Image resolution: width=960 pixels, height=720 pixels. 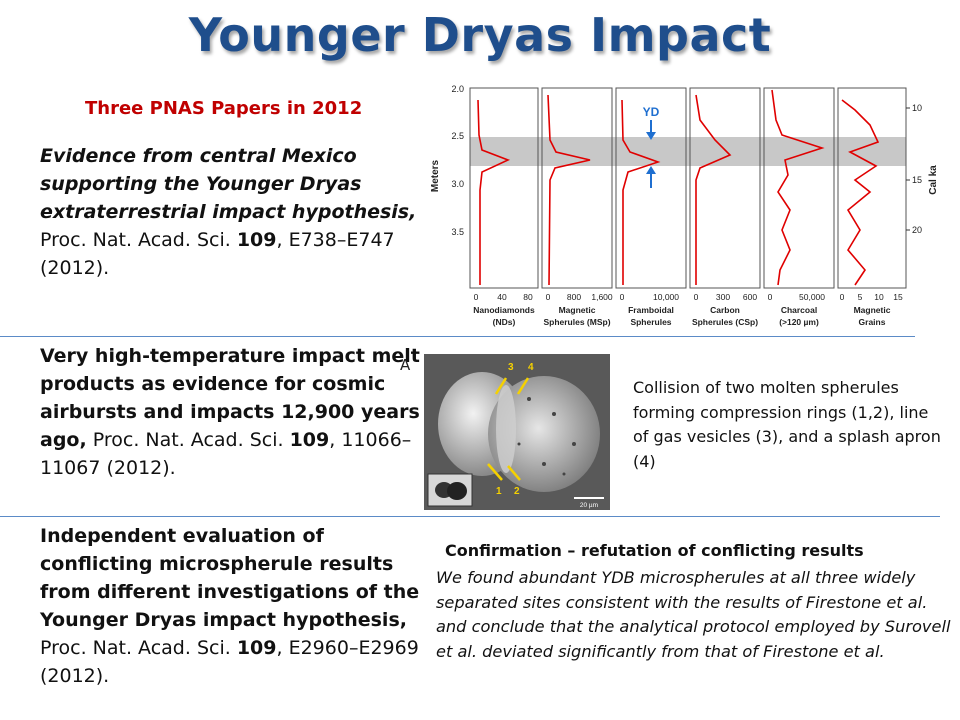 What do you see at coordinates (917, 230) in the screenshot?
I see `right-tick: 20` at bounding box center [917, 230].